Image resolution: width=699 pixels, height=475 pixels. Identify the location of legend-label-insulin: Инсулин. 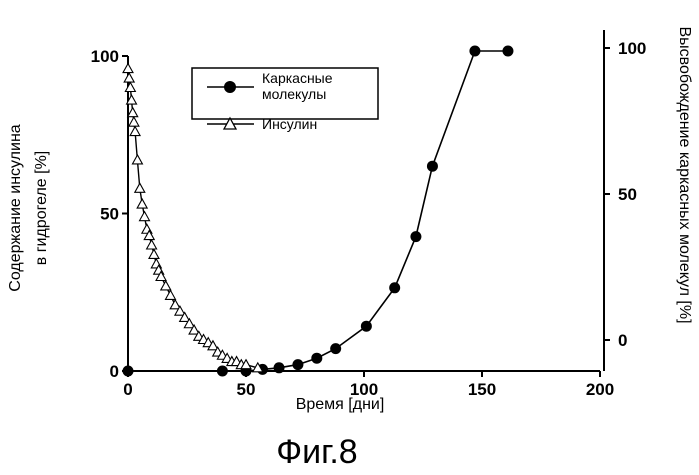
(289, 124).